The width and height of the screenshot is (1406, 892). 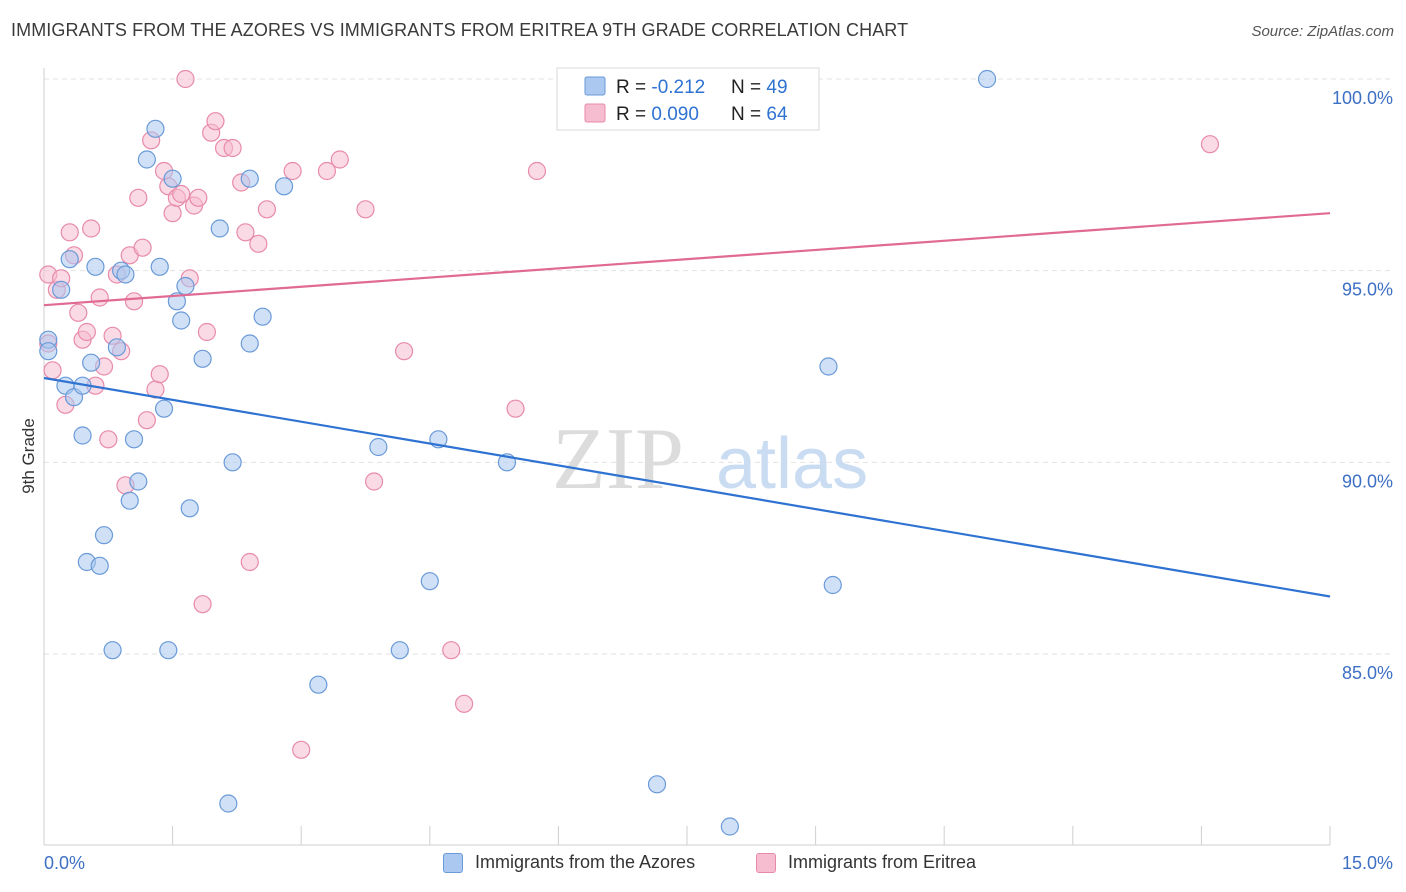 What do you see at coordinates (618, 459) in the screenshot?
I see `watermark-zip: ZIP` at bounding box center [618, 459].